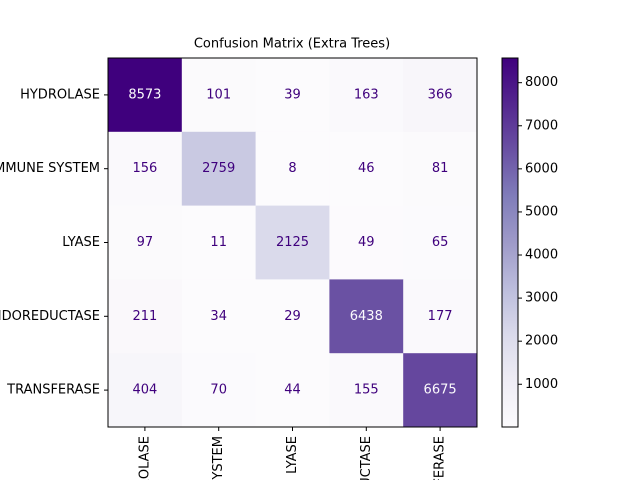  I want to click on cell-label: 81, so click(440, 168).